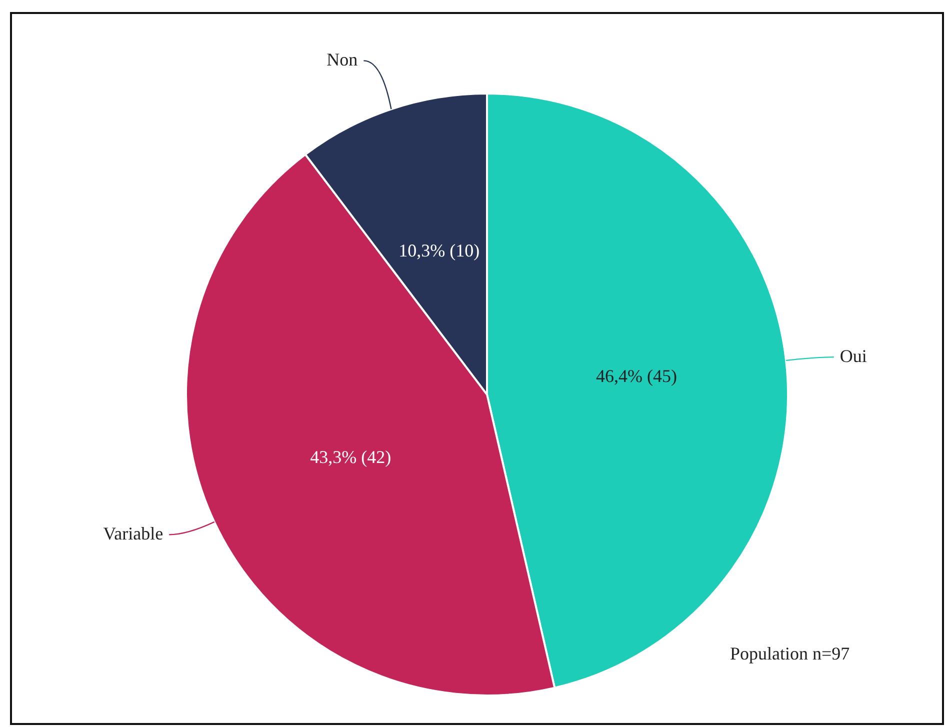 The height and width of the screenshot is (727, 946). What do you see at coordinates (853, 356) in the screenshot?
I see `slice-label: Oui` at bounding box center [853, 356].